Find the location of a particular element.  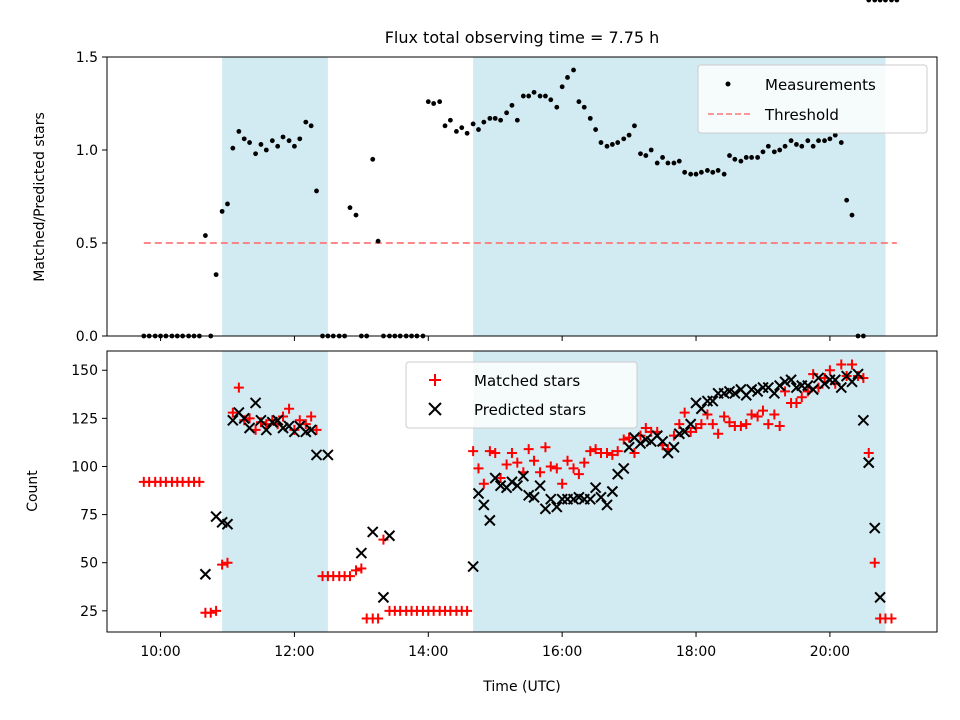

legend-threshold-label: Threshold is located at coordinates (801, 115).